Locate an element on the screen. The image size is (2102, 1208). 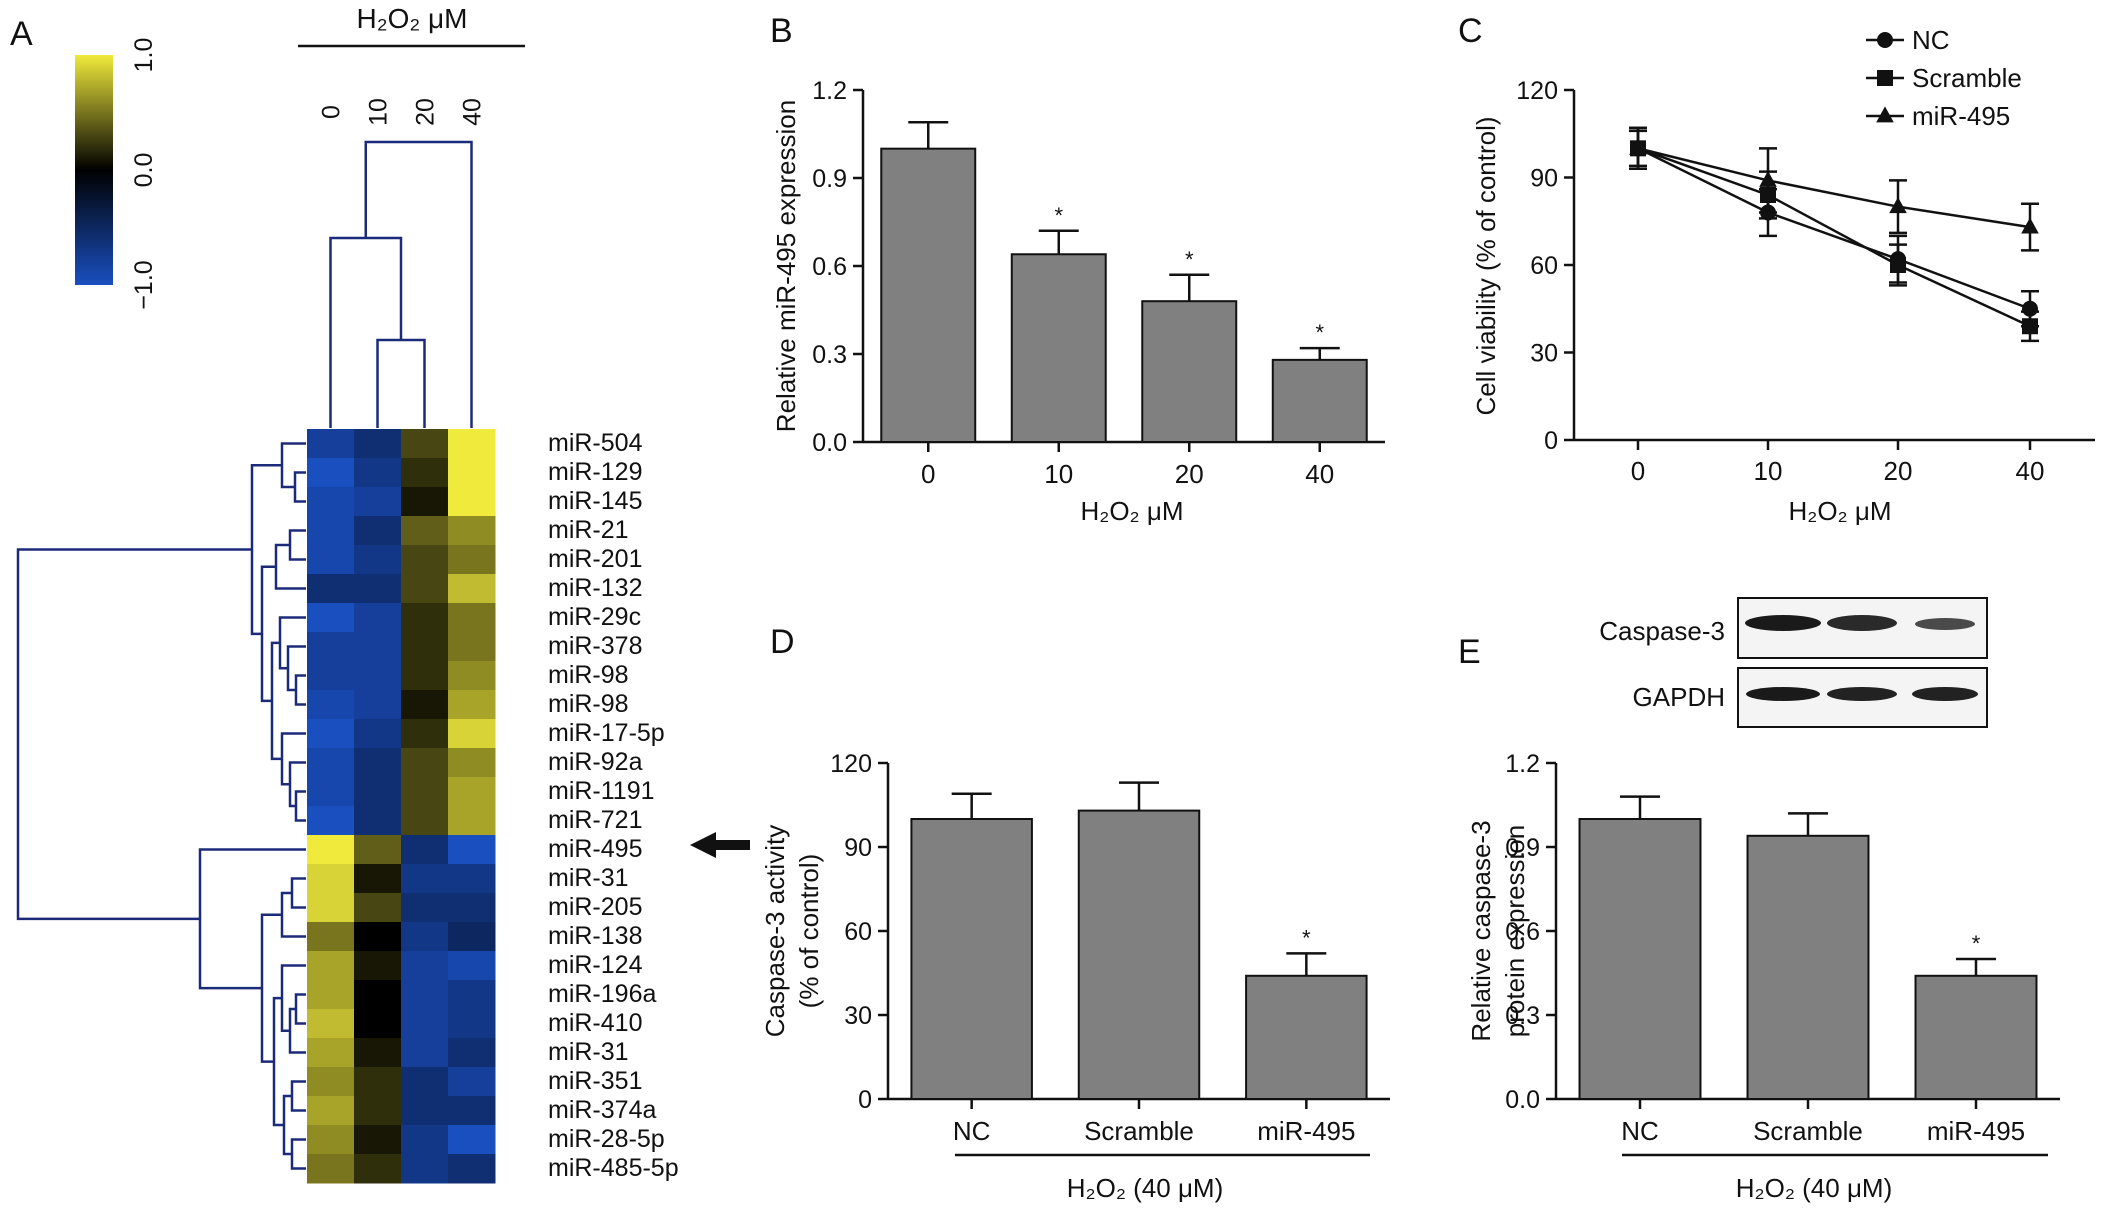
y-tick-label: 120 is located at coordinates (851, 764).